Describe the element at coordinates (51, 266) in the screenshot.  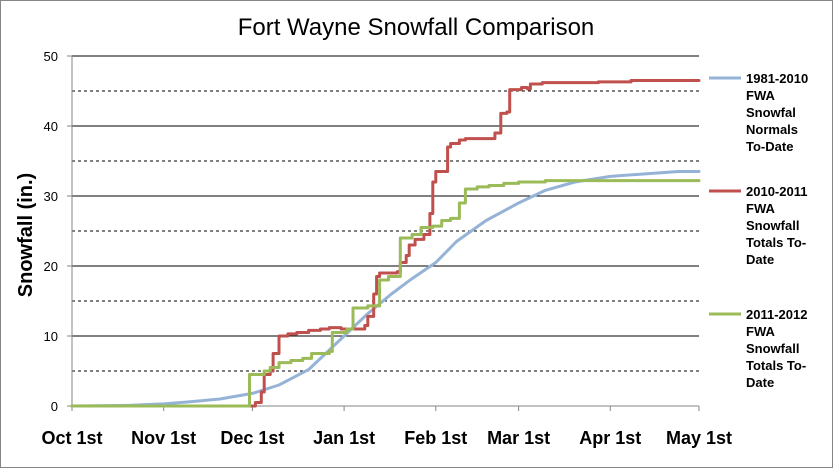
I see `y-tick-label: 20` at that location.